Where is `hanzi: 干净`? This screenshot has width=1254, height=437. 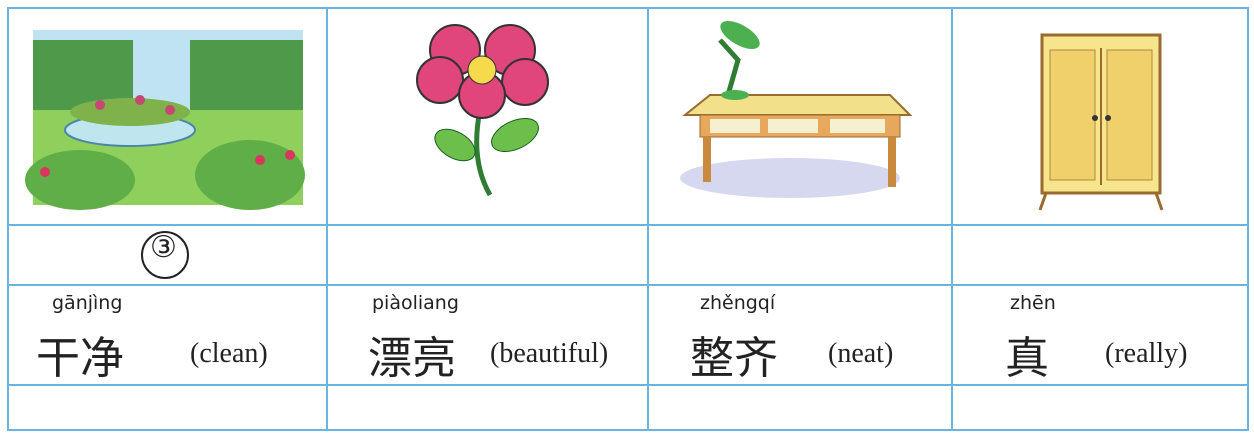
hanzi: 干净 is located at coordinates (80, 358).